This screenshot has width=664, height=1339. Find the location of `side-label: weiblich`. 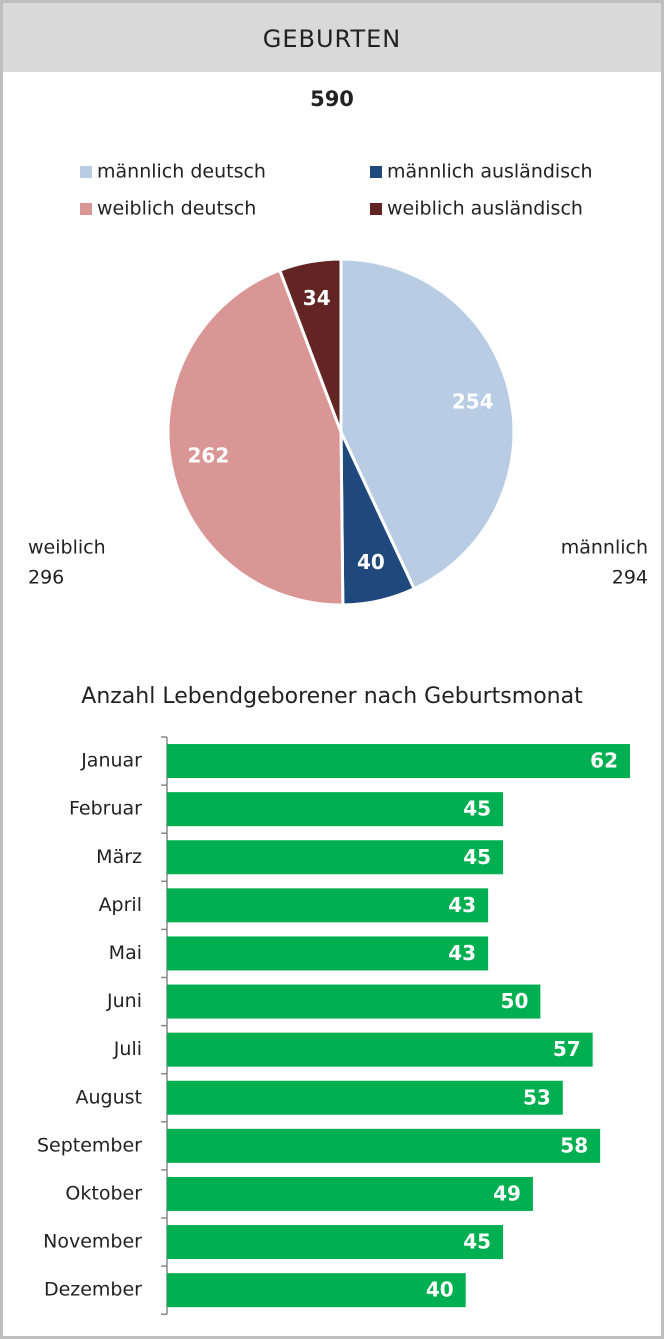

side-label: weiblich is located at coordinates (67, 548).